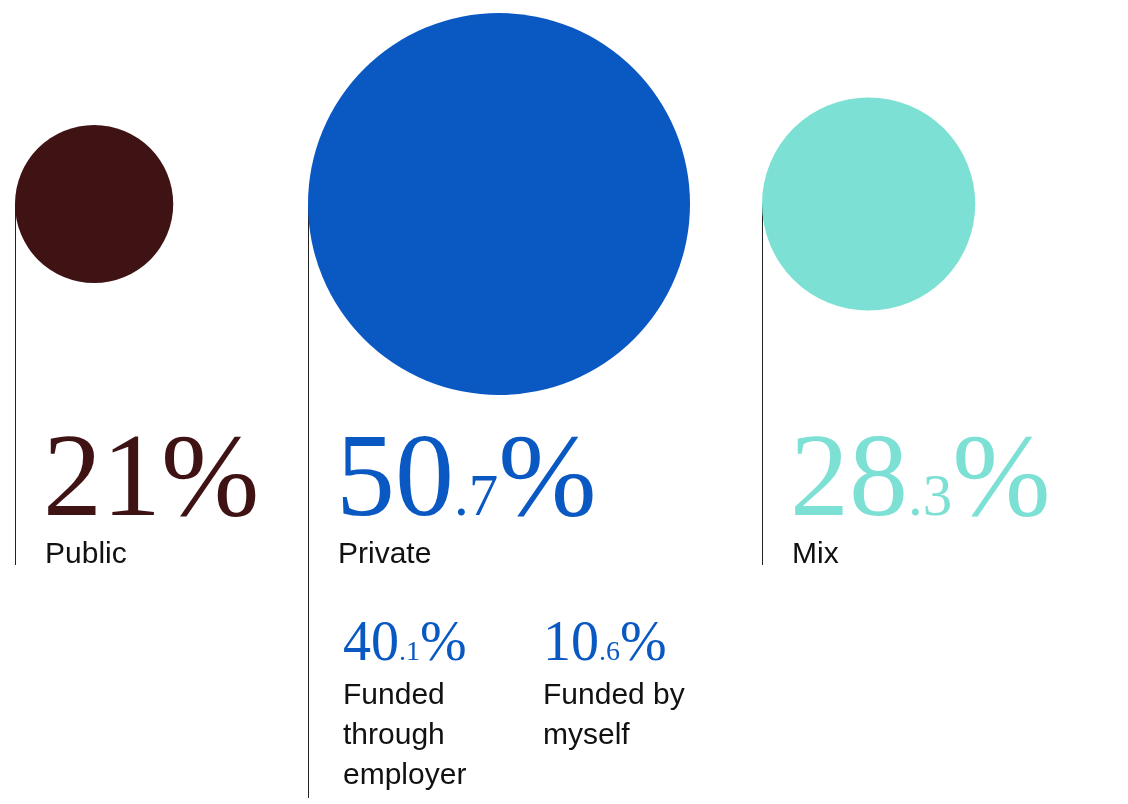  What do you see at coordinates (614, 713) in the screenshot?
I see `text: Funded by myself` at bounding box center [614, 713].